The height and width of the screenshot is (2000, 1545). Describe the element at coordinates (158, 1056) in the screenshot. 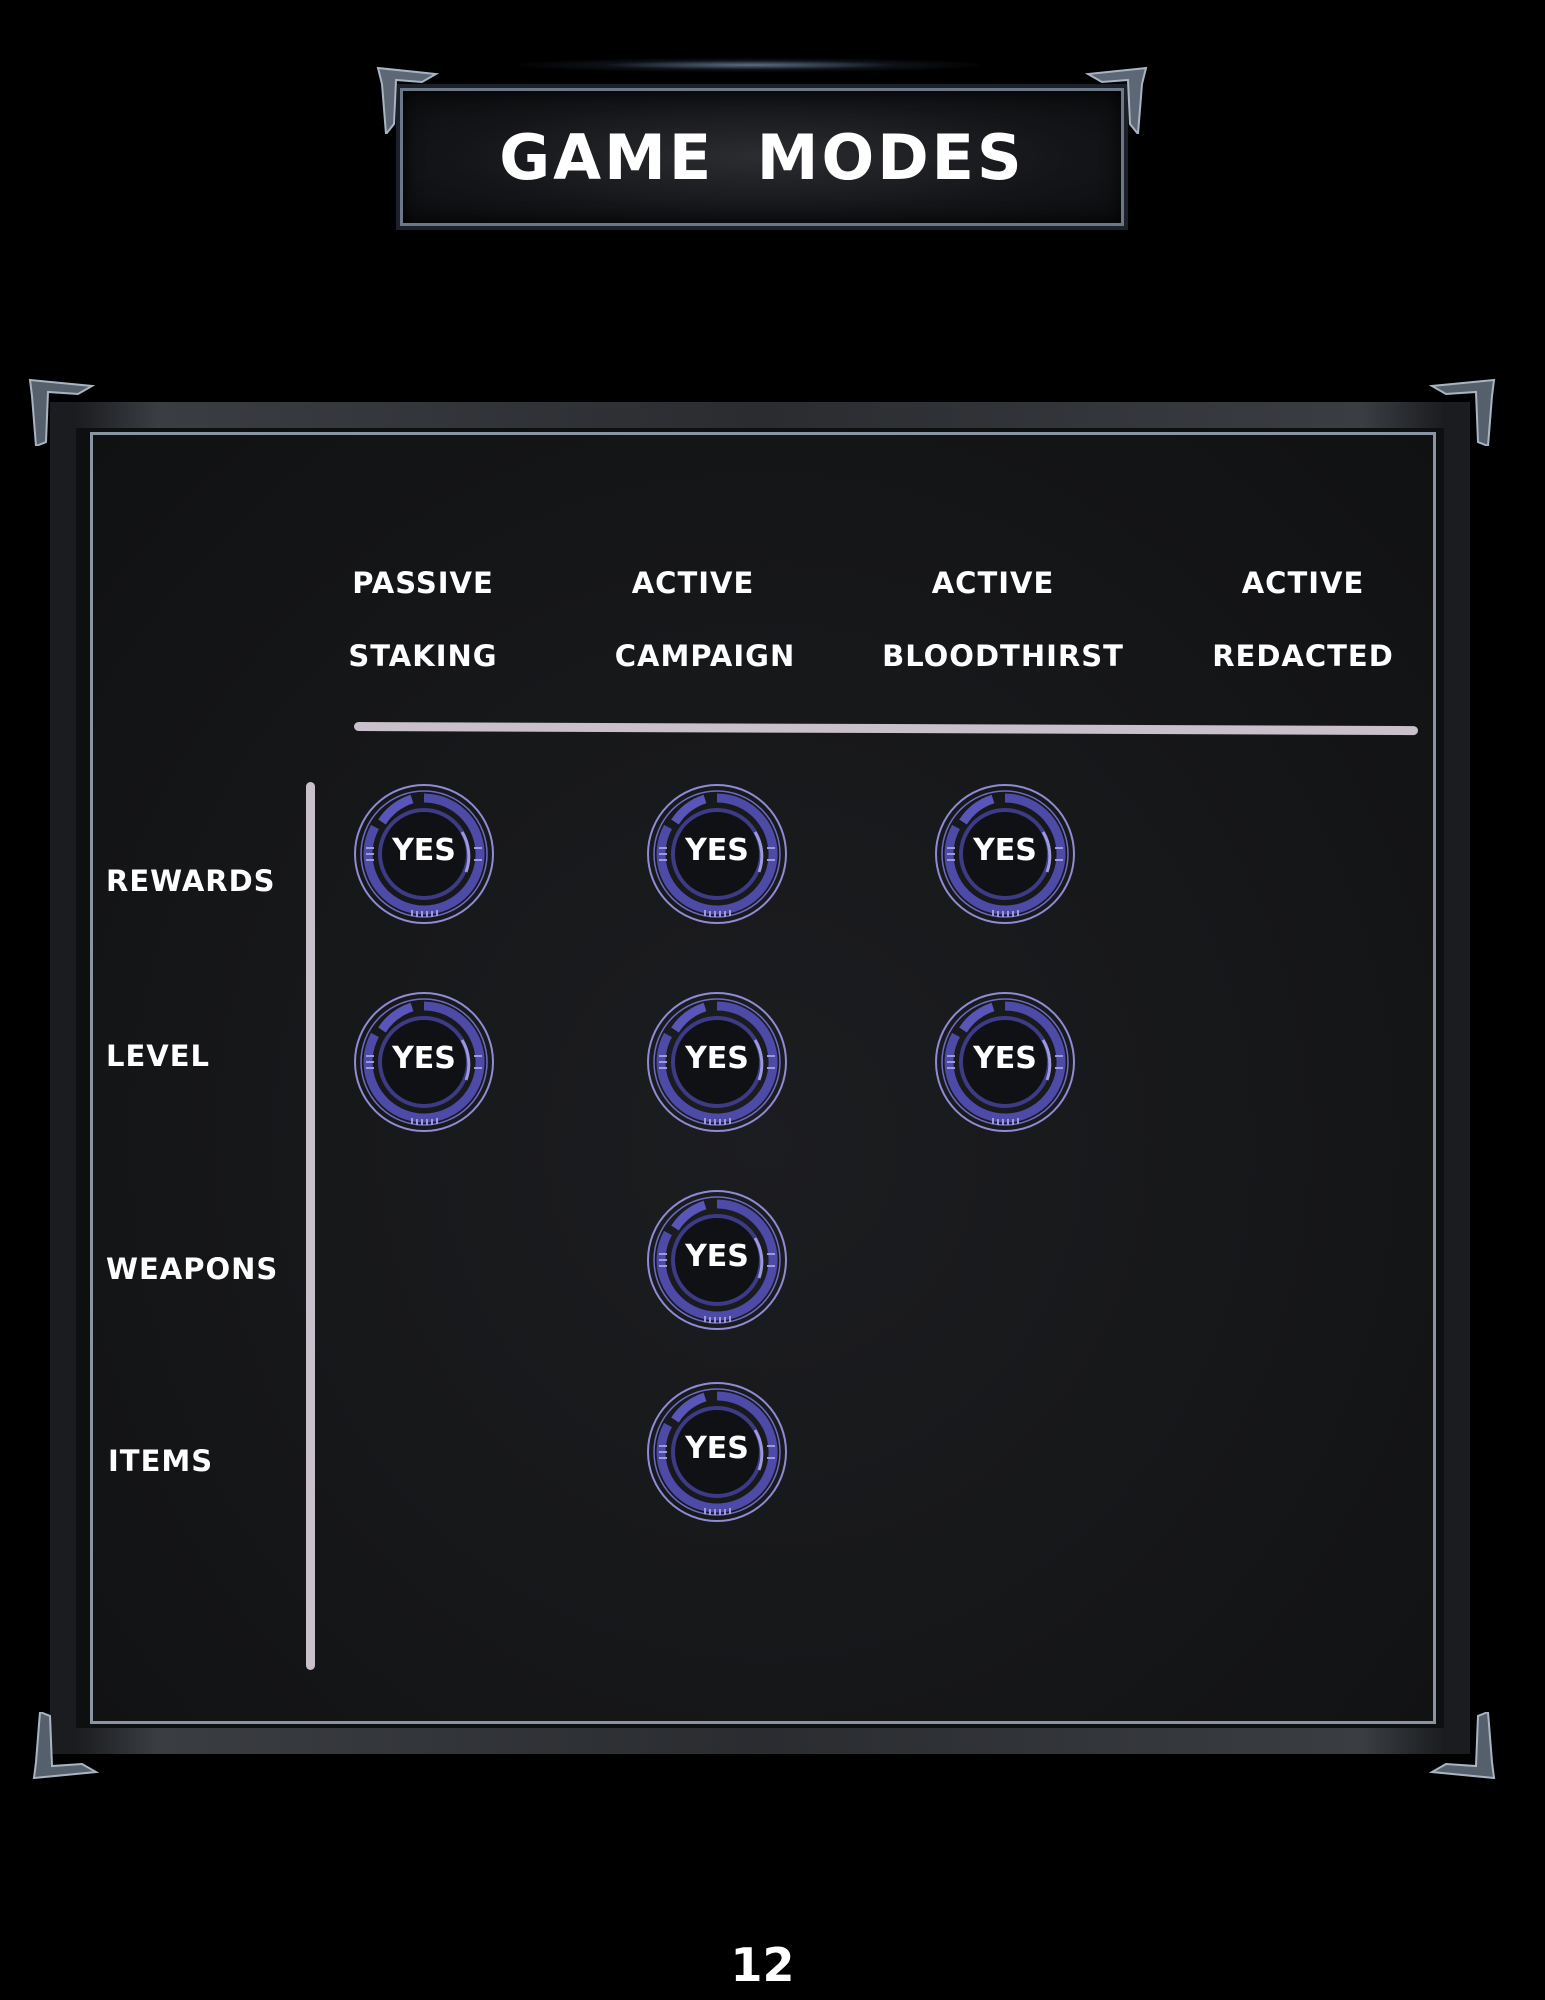

I see `row-label-level: LEVEL` at that location.